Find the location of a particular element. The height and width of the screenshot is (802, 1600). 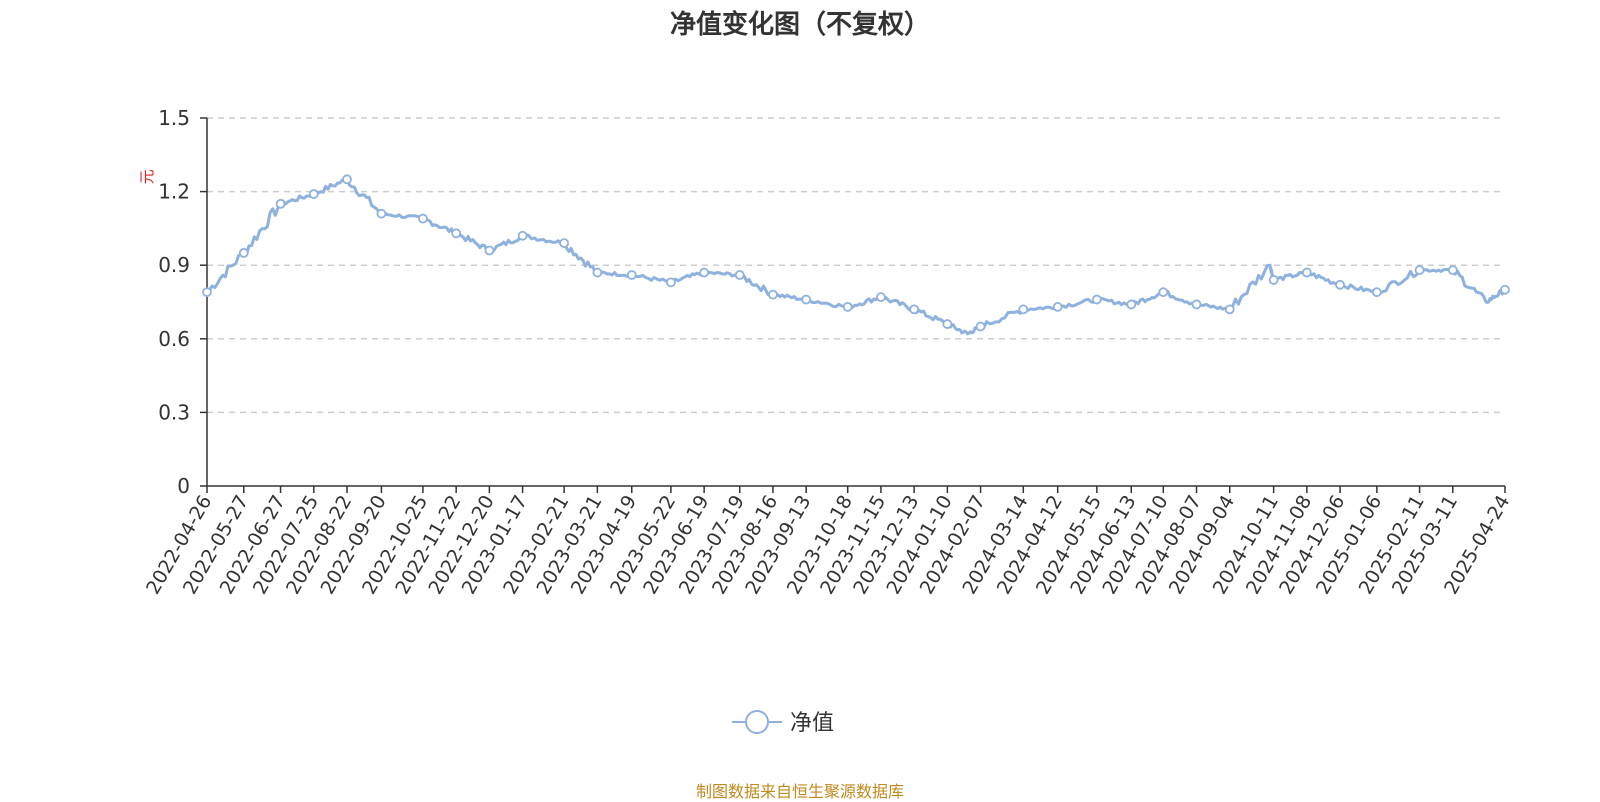

chart-title: 净值变化图（不复权） is located at coordinates (799, 25).